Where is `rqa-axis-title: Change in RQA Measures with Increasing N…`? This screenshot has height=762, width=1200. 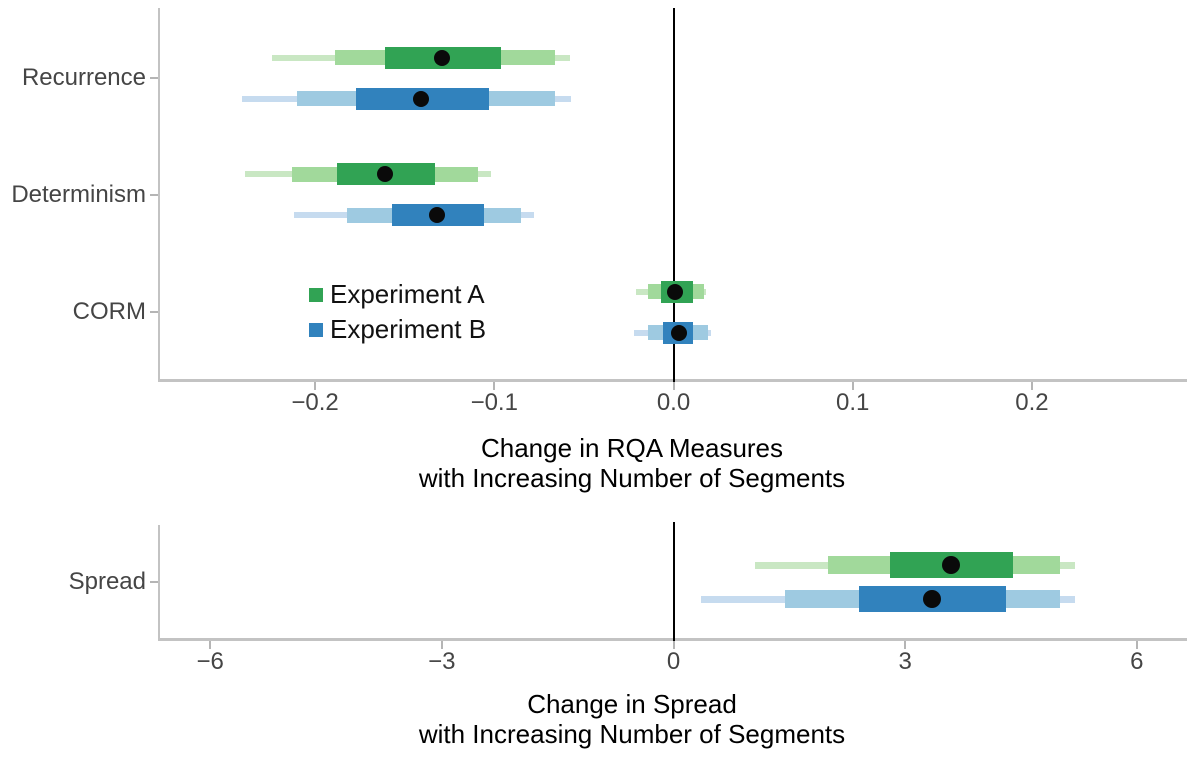 rqa-axis-title: Change in RQA Measures with Increasing N… is located at coordinates (632, 463).